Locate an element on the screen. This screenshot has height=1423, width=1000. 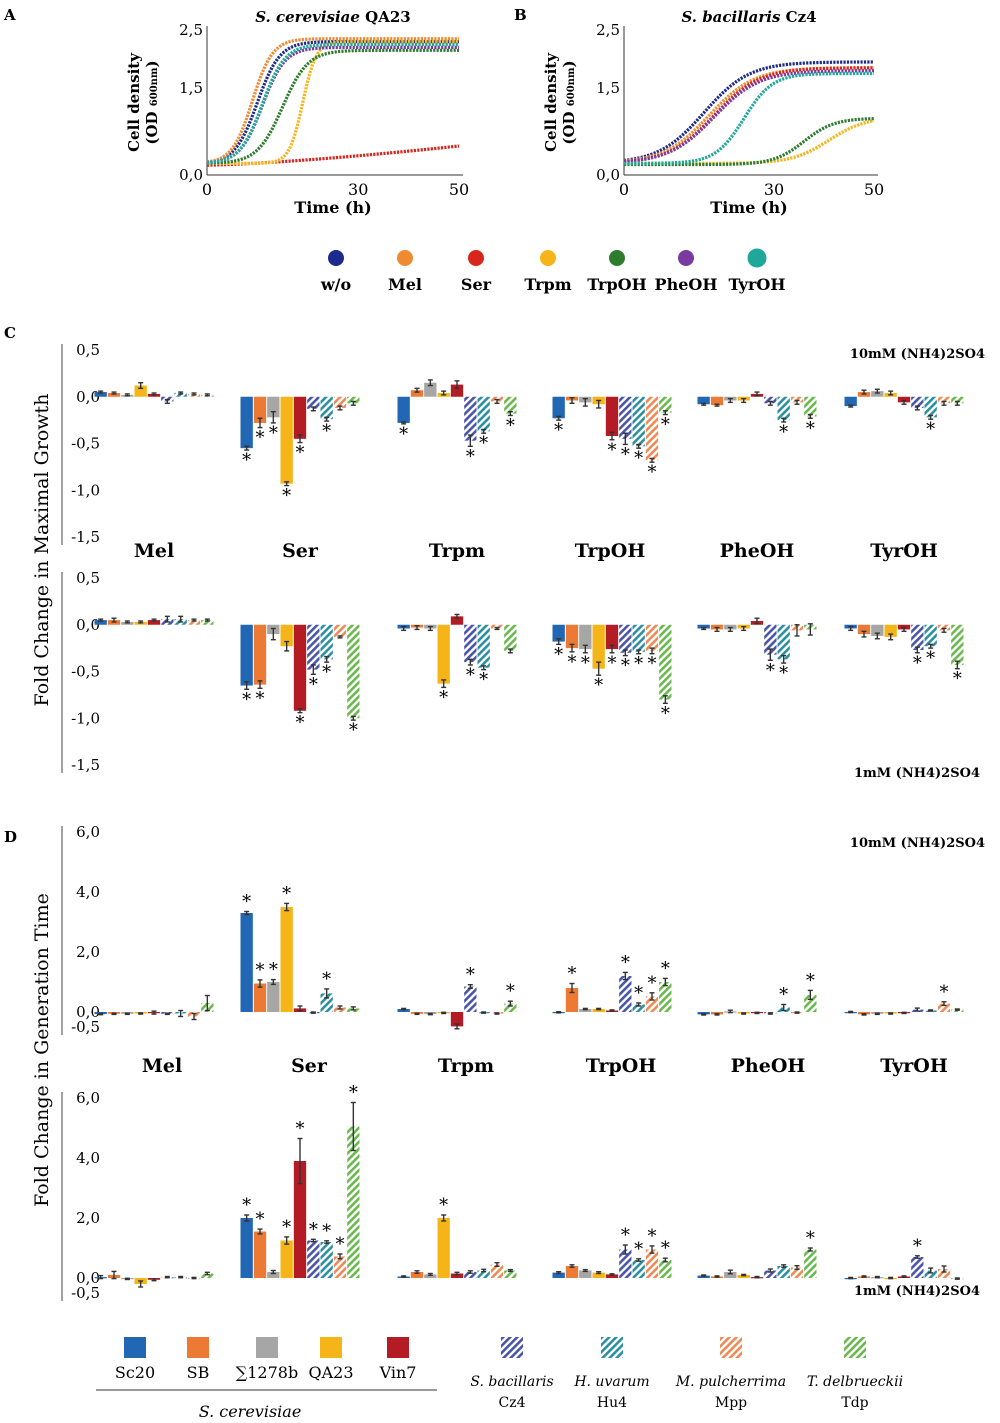
bar-group-tyroh: * ** is located at coordinates (904, 657).